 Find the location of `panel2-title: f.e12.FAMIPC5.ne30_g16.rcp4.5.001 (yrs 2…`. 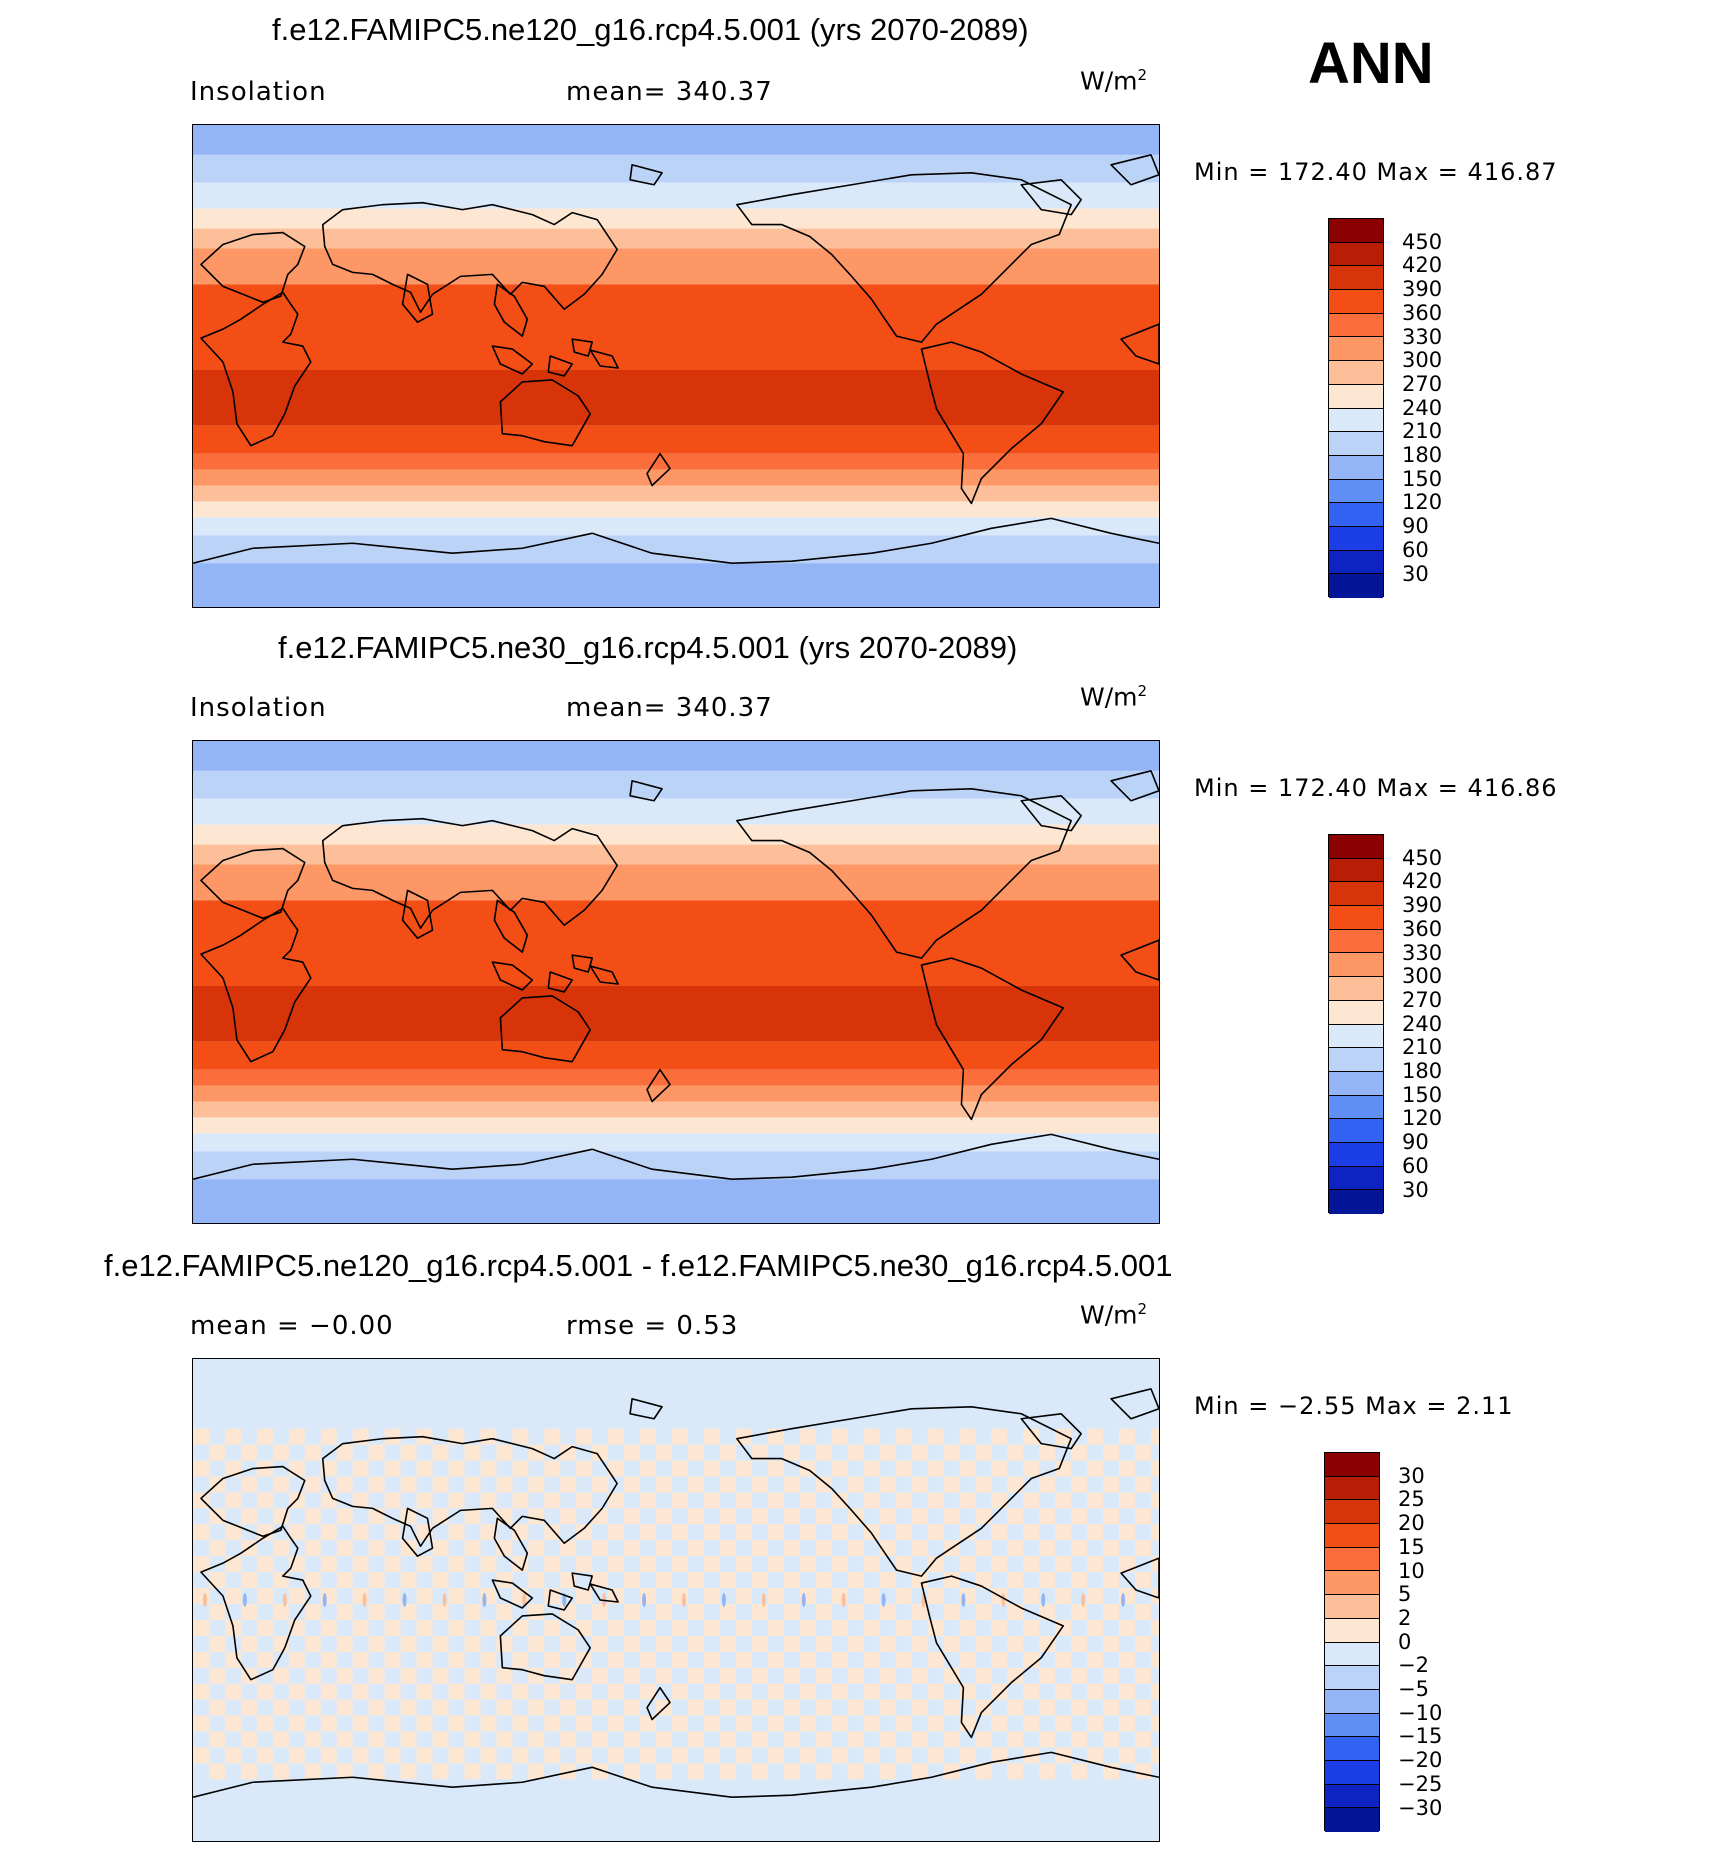

panel2-title: f.e12.FAMIPC5.ne30_g16.rcp4.5.001 (yrs 2… is located at coordinates (648, 647).